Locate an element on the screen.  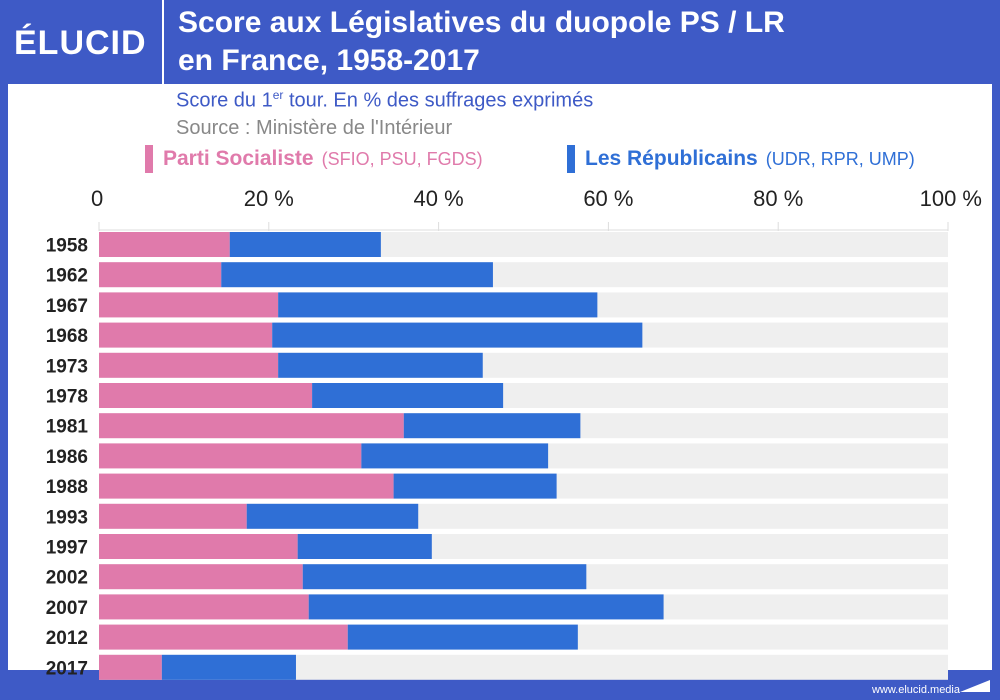
x-tick-label: 20 % is located at coordinates (269, 198).